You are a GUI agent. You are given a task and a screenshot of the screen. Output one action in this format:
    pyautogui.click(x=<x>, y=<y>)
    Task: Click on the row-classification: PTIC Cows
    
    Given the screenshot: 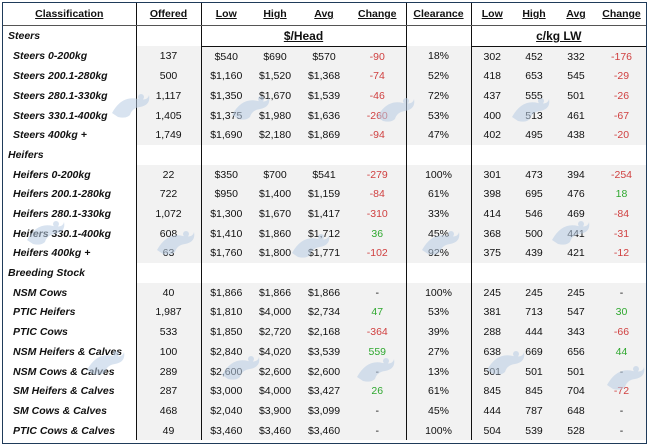 What is the action you would take?
    pyautogui.click(x=70, y=332)
    